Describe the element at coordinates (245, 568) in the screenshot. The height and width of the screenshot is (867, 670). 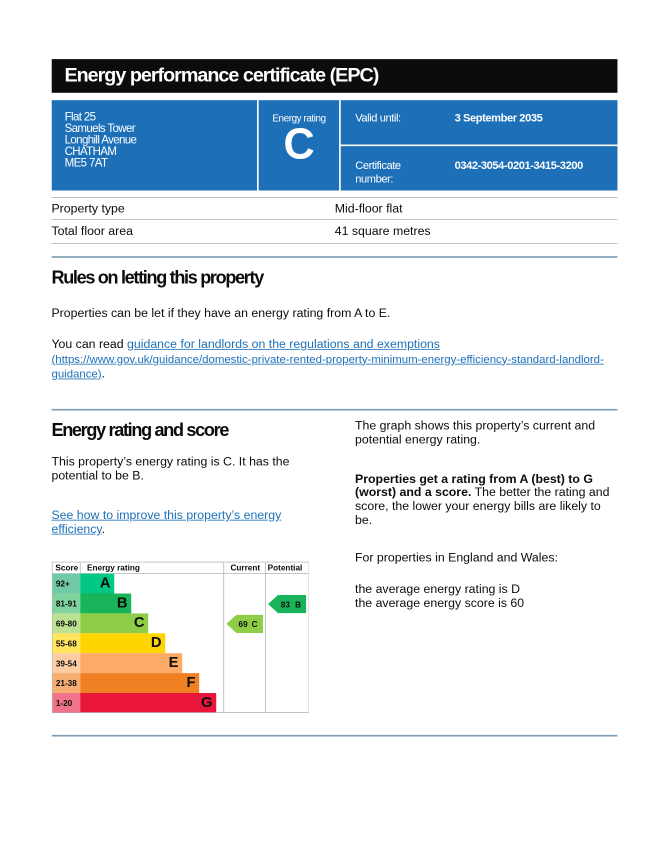
I see `svg-text: Current` at that location.